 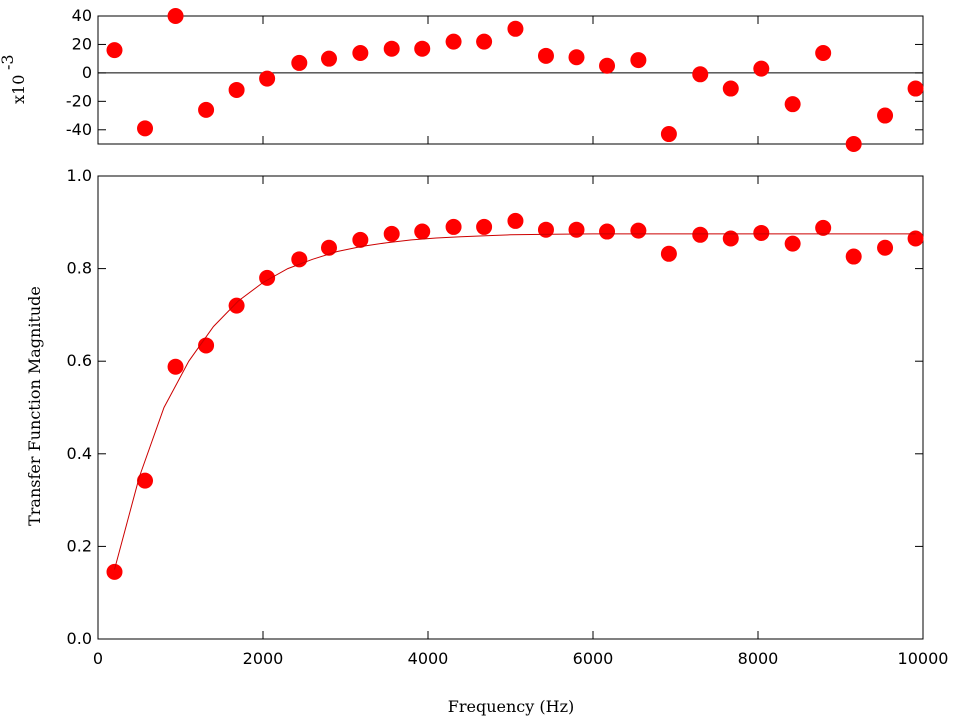 I want to click on y-axis-title: Transfer Function Magnitude, so click(x=34, y=406).